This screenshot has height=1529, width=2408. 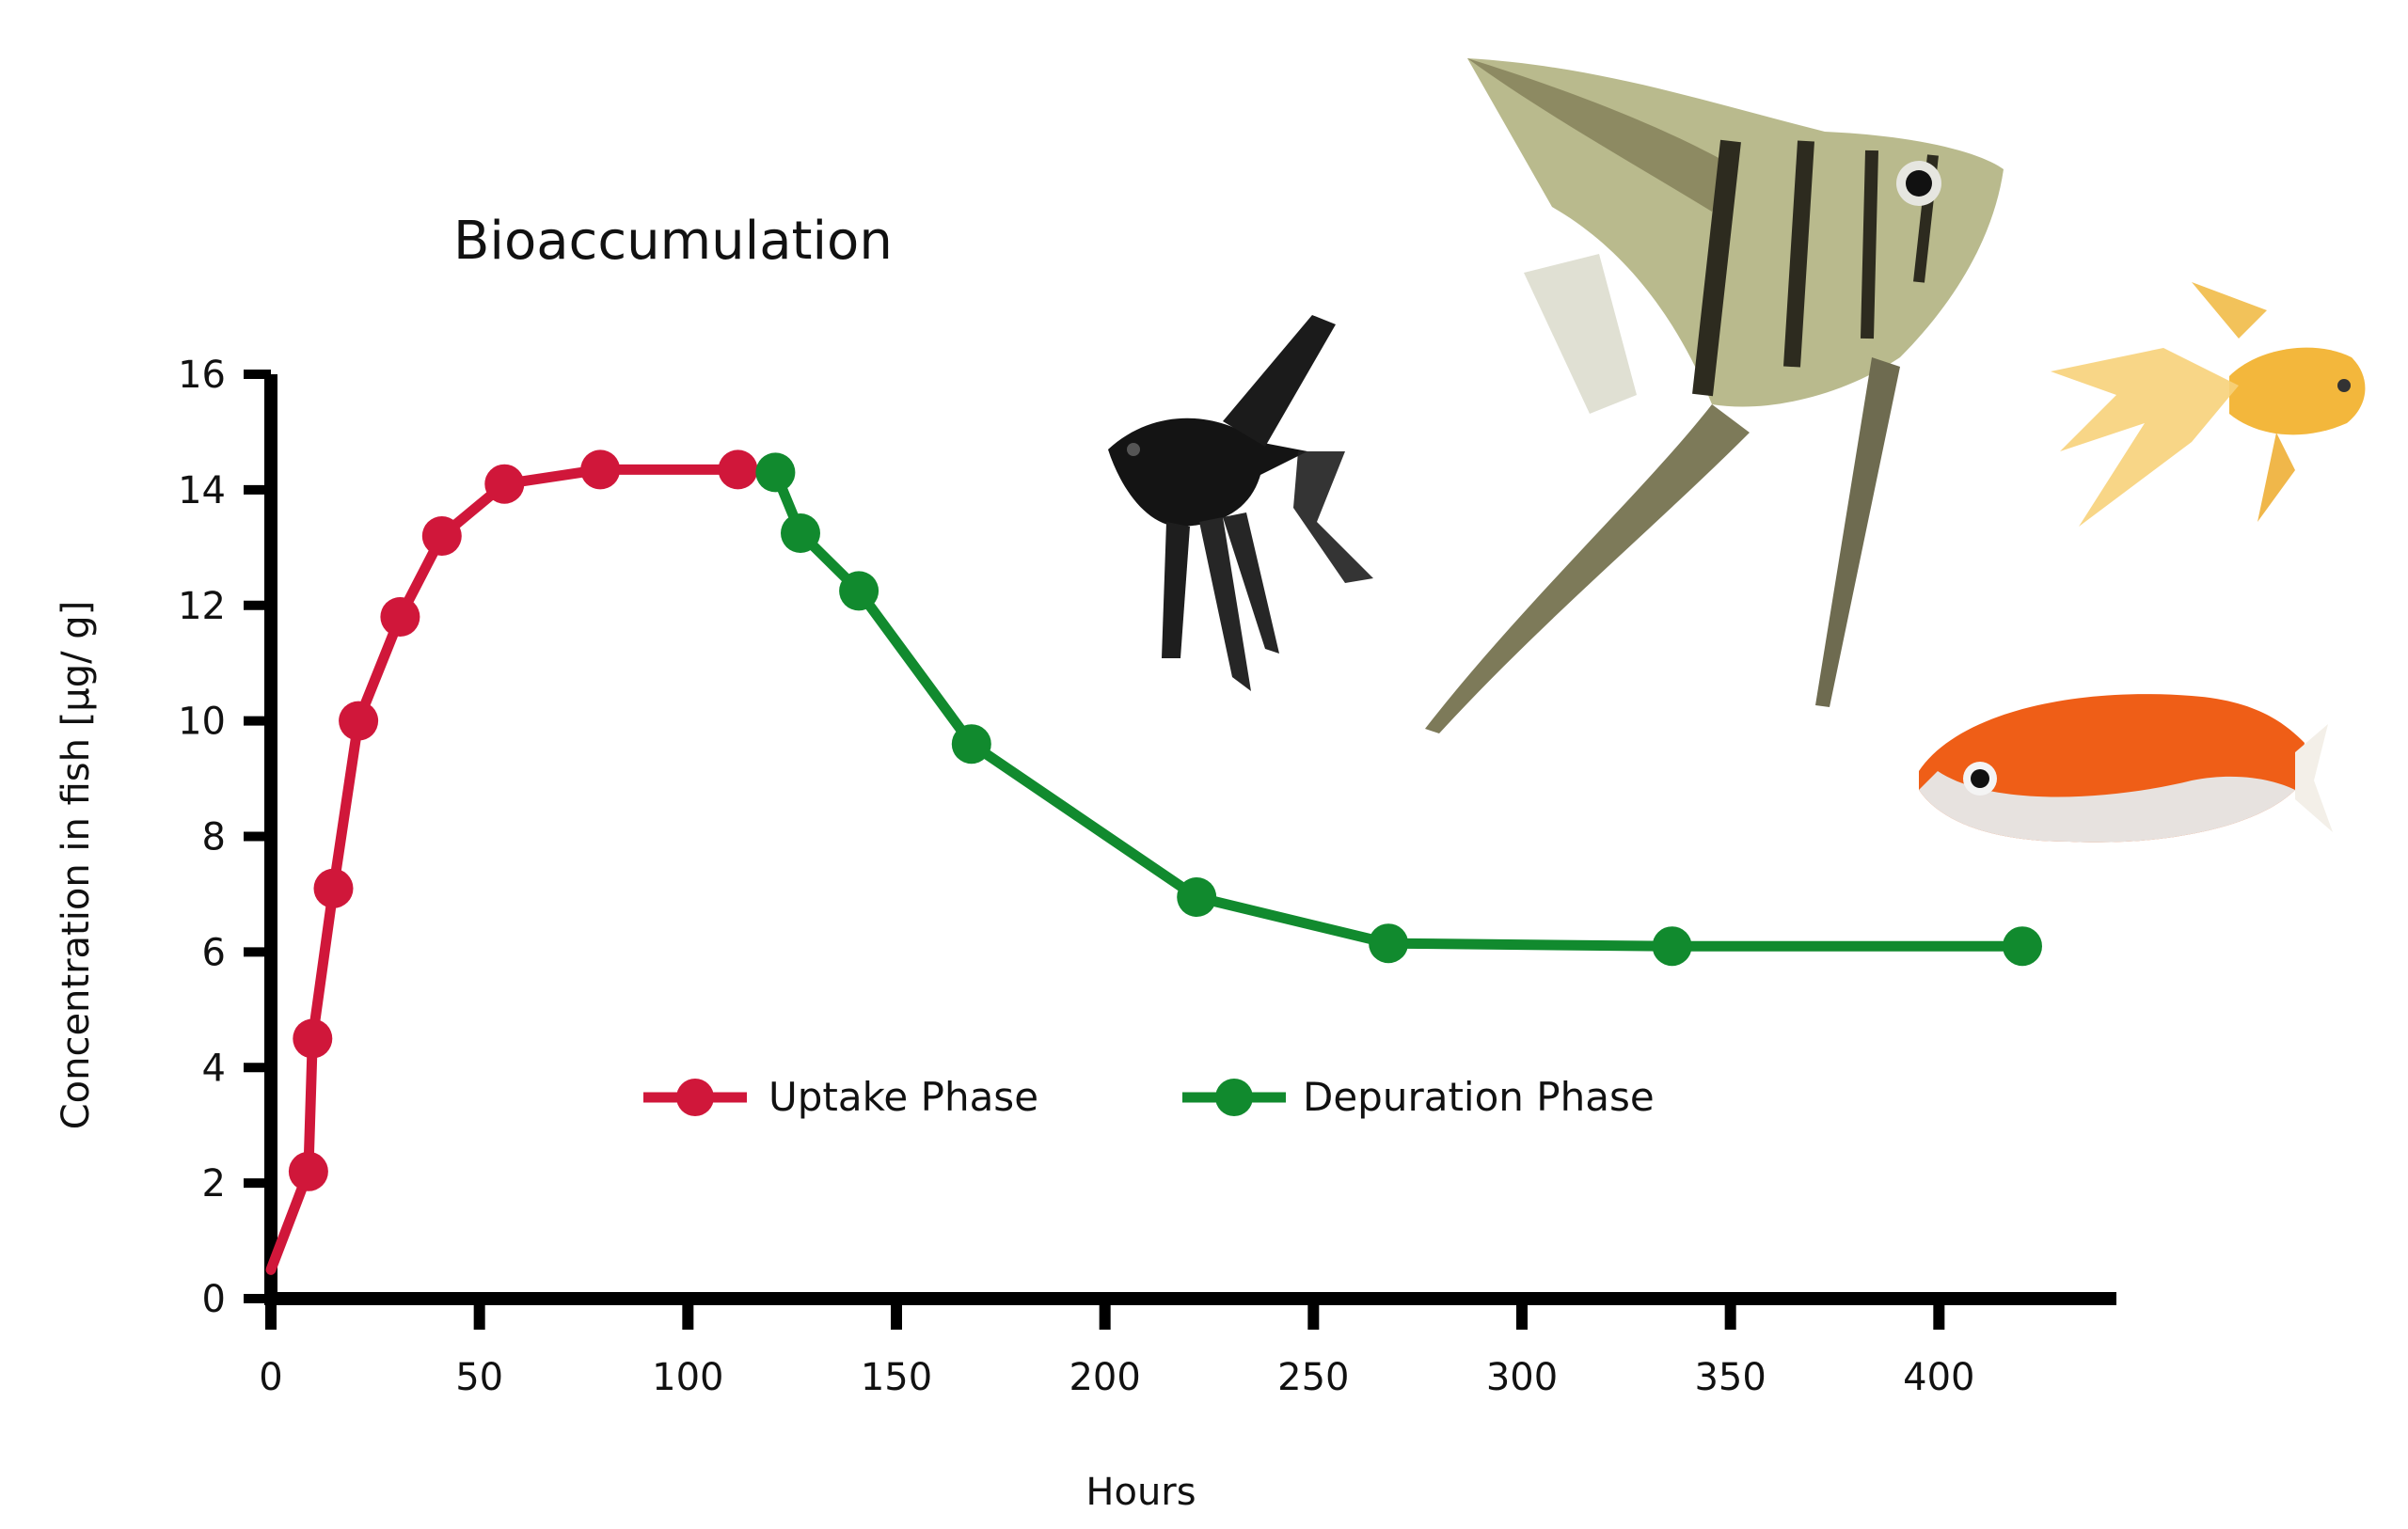 I want to click on x-tick-label: 250, so click(x=1313, y=1378).